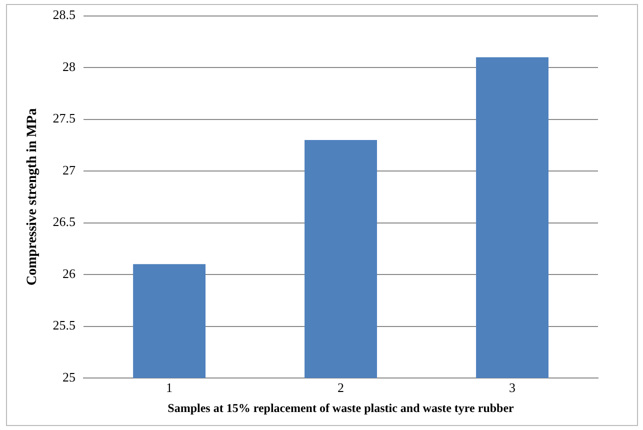  What do you see at coordinates (64, 14) in the screenshot?
I see `y-tick-label: 28.5` at bounding box center [64, 14].